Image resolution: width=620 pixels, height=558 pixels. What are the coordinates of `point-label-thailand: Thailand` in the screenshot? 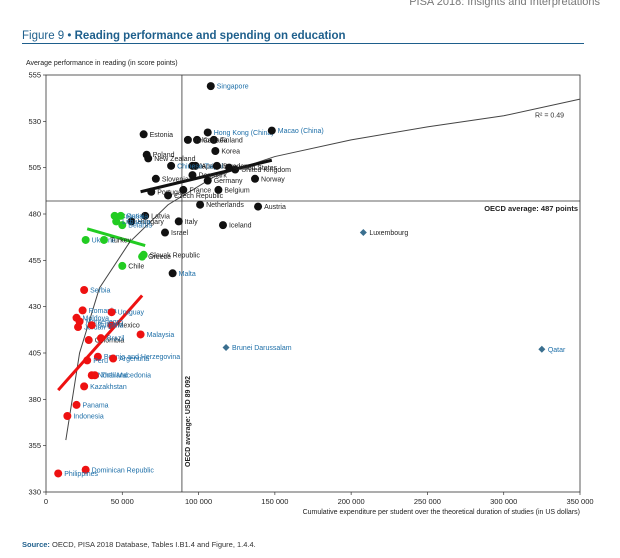 It's located at (114, 376).